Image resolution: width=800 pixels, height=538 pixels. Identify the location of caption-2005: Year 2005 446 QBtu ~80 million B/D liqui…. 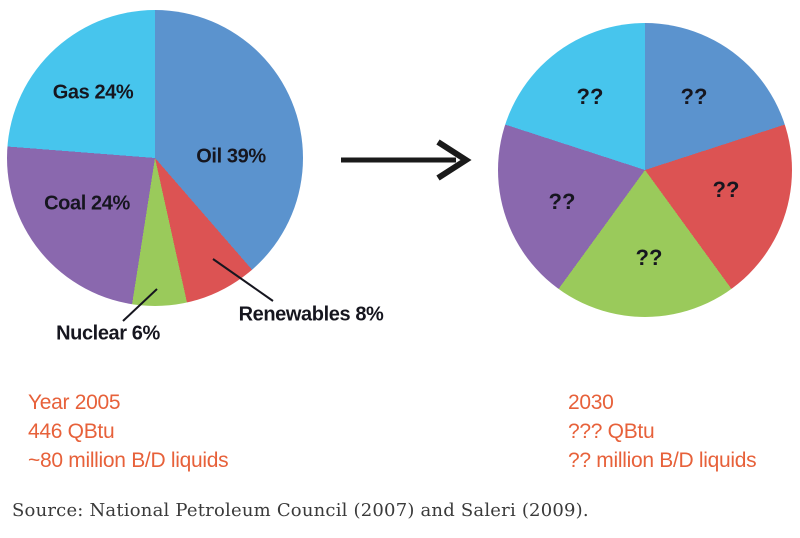
(128, 431).